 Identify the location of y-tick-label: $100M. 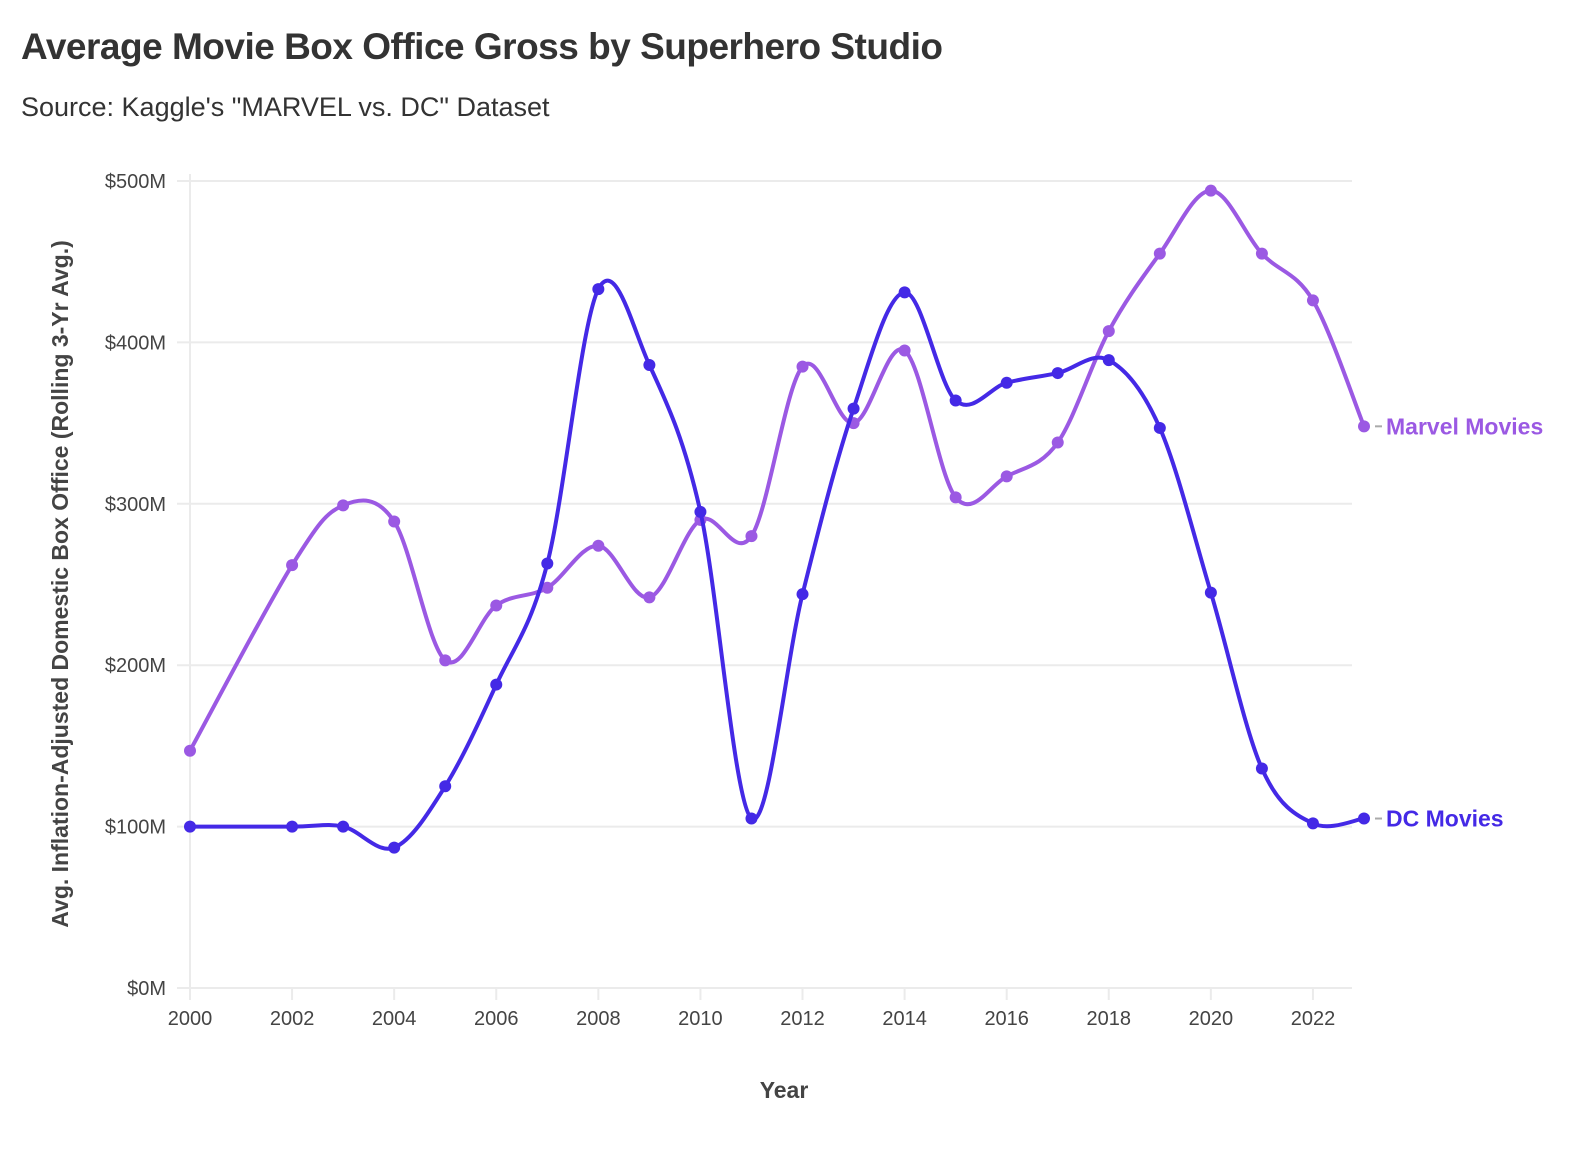
(135, 828).